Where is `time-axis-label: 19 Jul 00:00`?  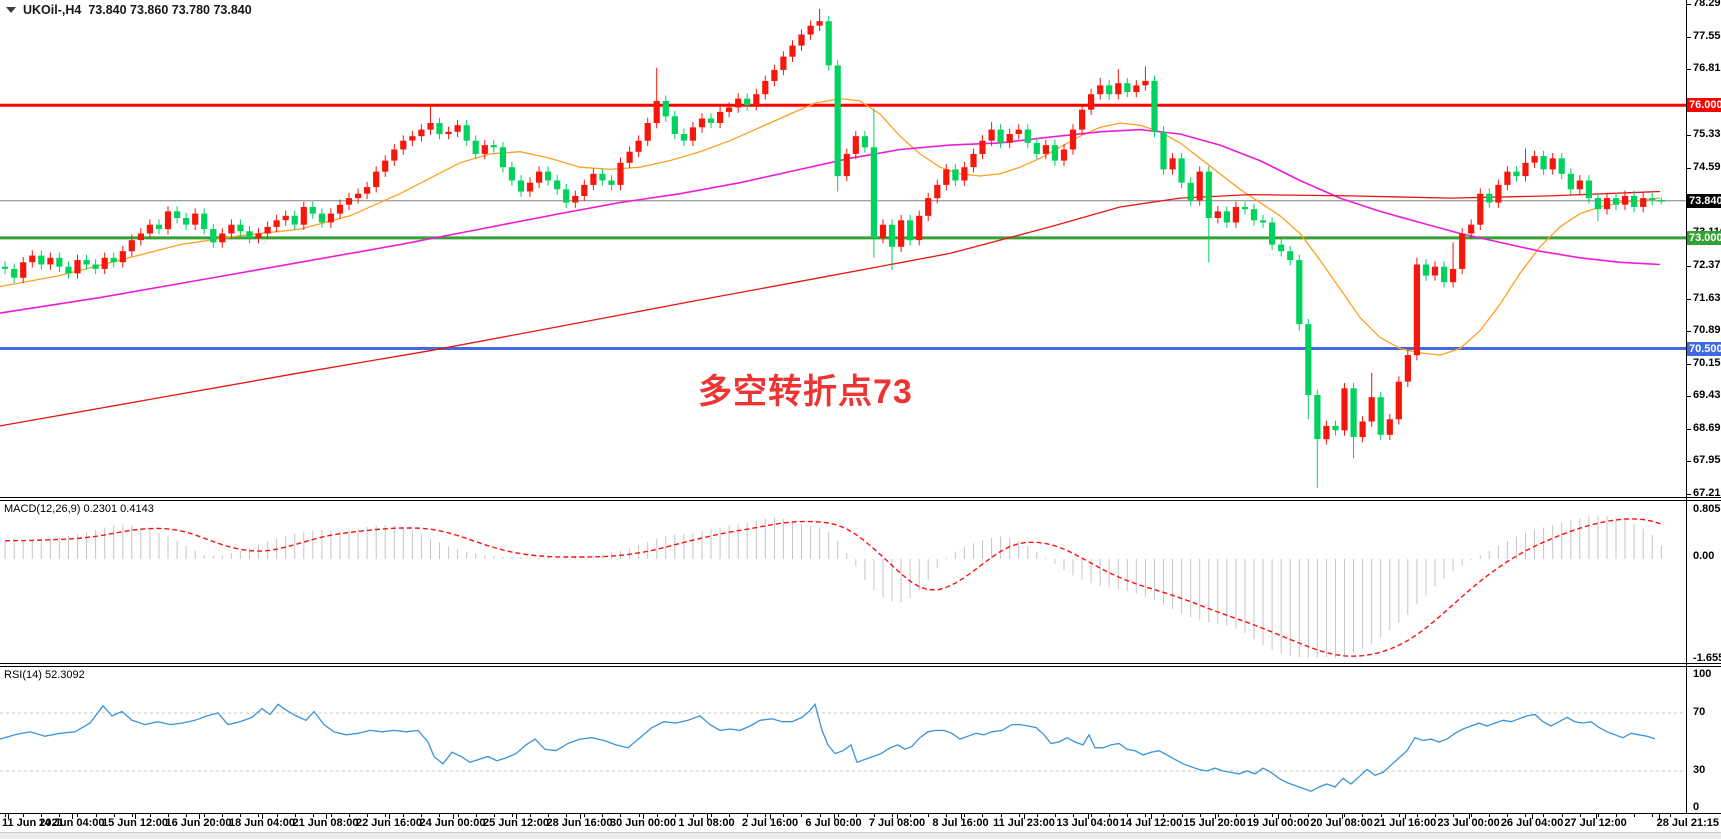
time-axis-label: 19 Jul 00:00 is located at coordinates (1278, 823).